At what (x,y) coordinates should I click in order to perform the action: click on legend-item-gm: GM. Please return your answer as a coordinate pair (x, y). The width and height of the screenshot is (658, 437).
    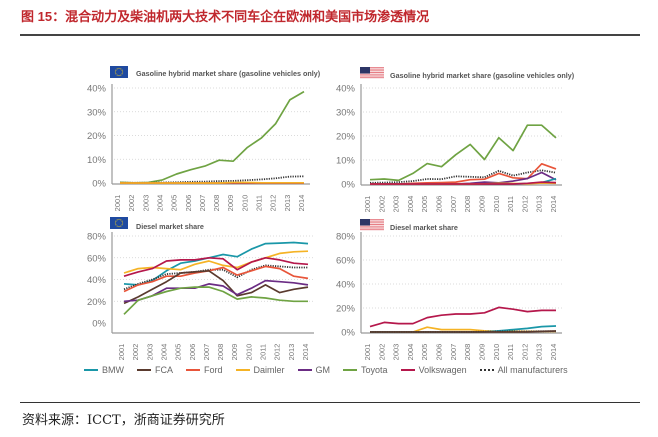
    Looking at the image, I should click on (313, 370).